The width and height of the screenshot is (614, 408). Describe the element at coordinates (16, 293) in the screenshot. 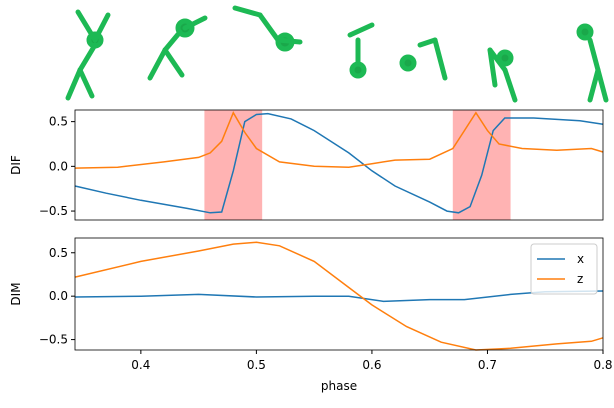

I see `y-axis-label: DIM` at that location.